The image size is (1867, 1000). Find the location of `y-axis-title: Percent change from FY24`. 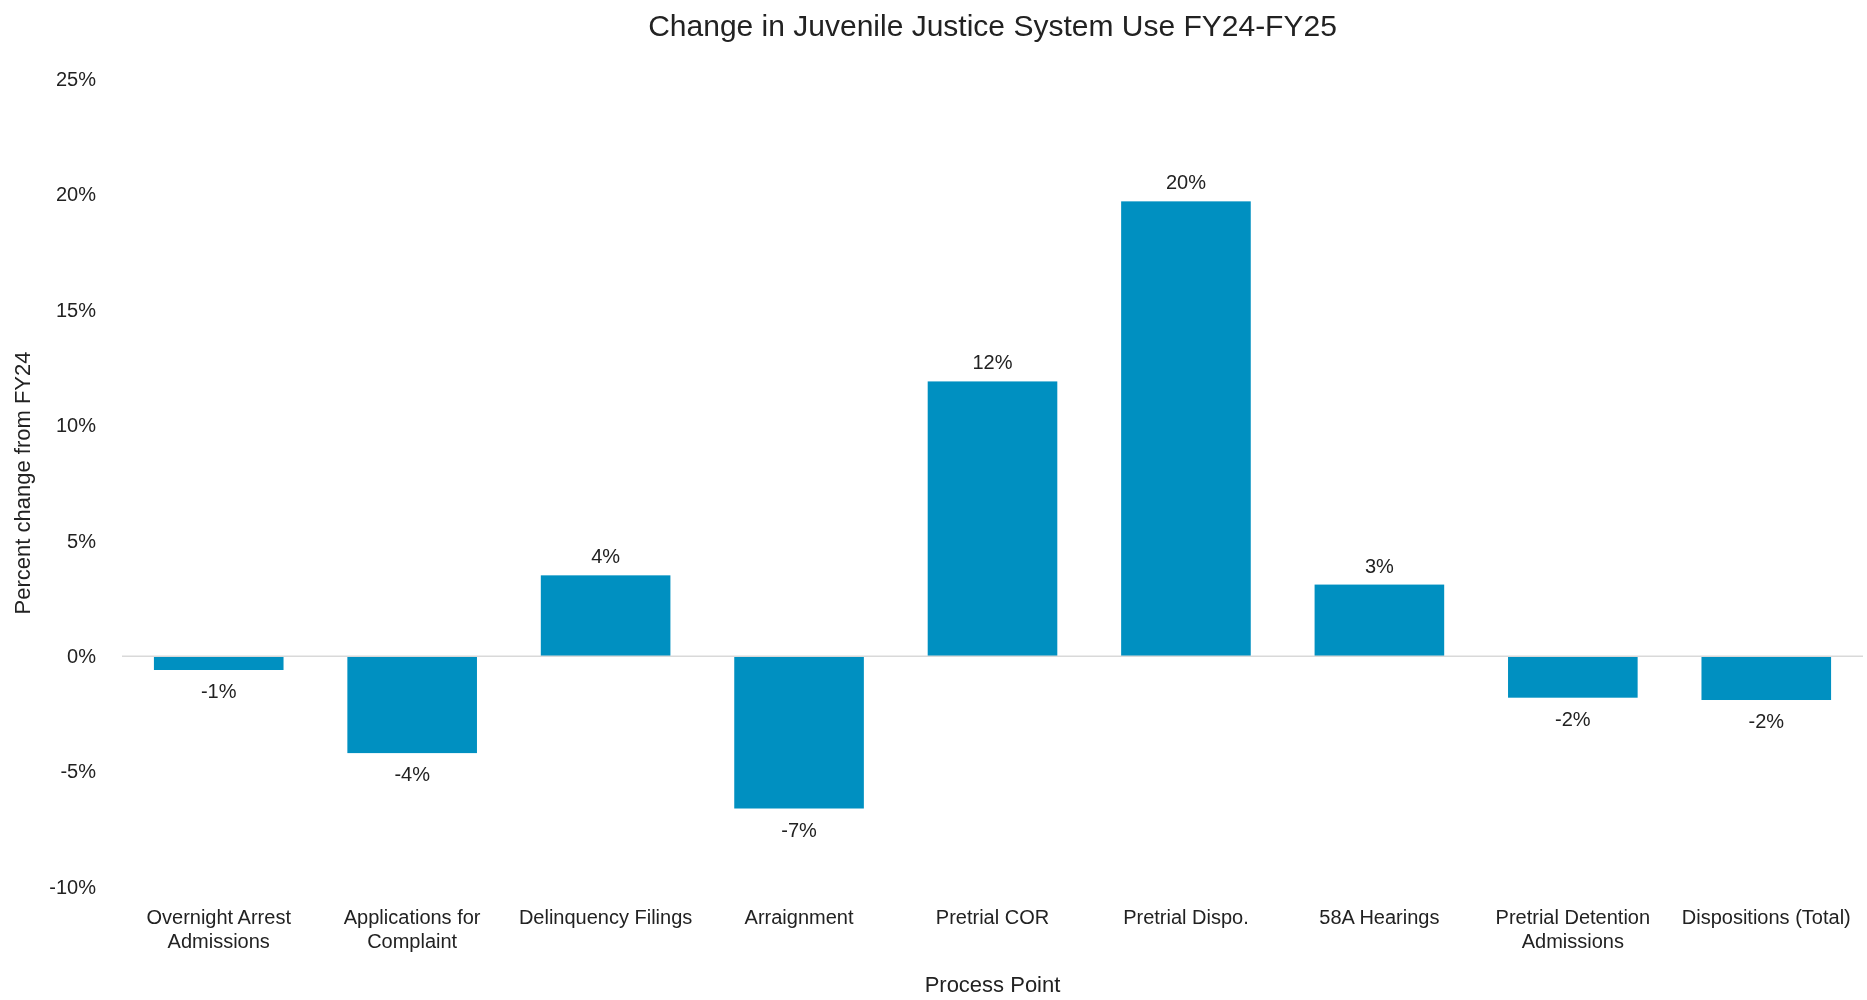

y-axis-title: Percent change from FY24 is located at coordinates (22, 483).